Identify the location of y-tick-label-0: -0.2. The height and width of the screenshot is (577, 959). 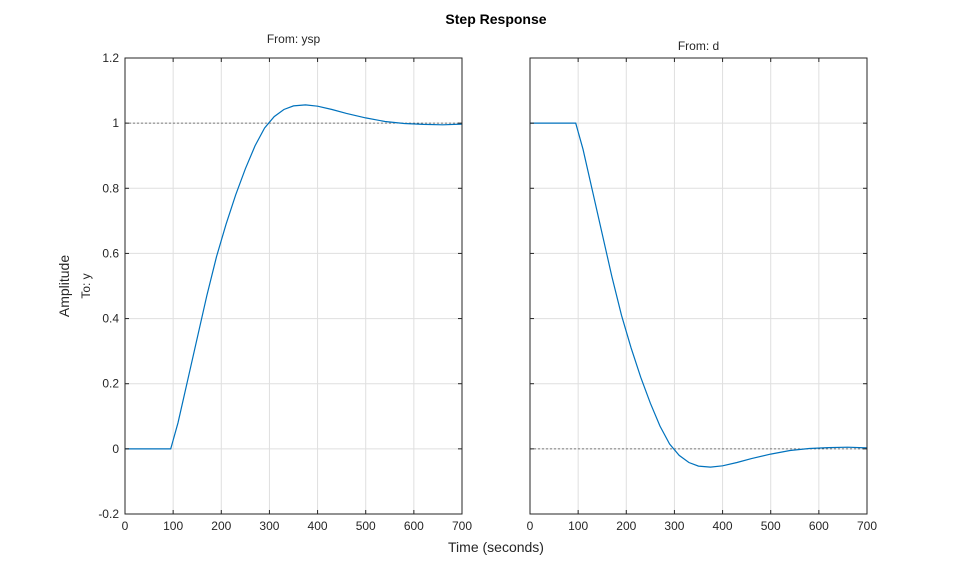
(108, 514).